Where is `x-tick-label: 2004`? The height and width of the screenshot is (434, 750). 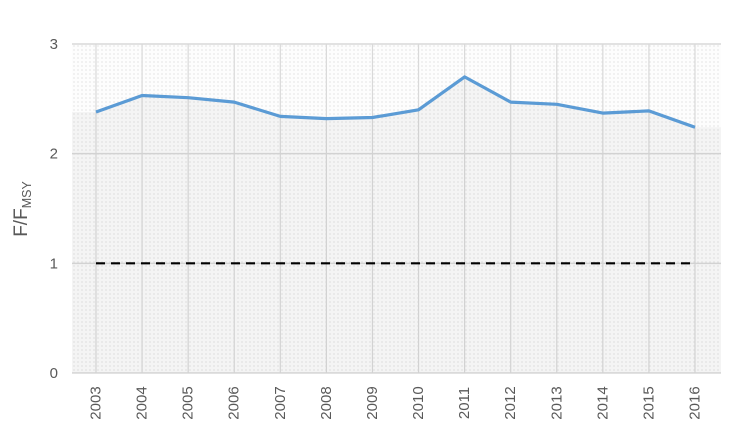 x-tick-label: 2004 is located at coordinates (142, 402).